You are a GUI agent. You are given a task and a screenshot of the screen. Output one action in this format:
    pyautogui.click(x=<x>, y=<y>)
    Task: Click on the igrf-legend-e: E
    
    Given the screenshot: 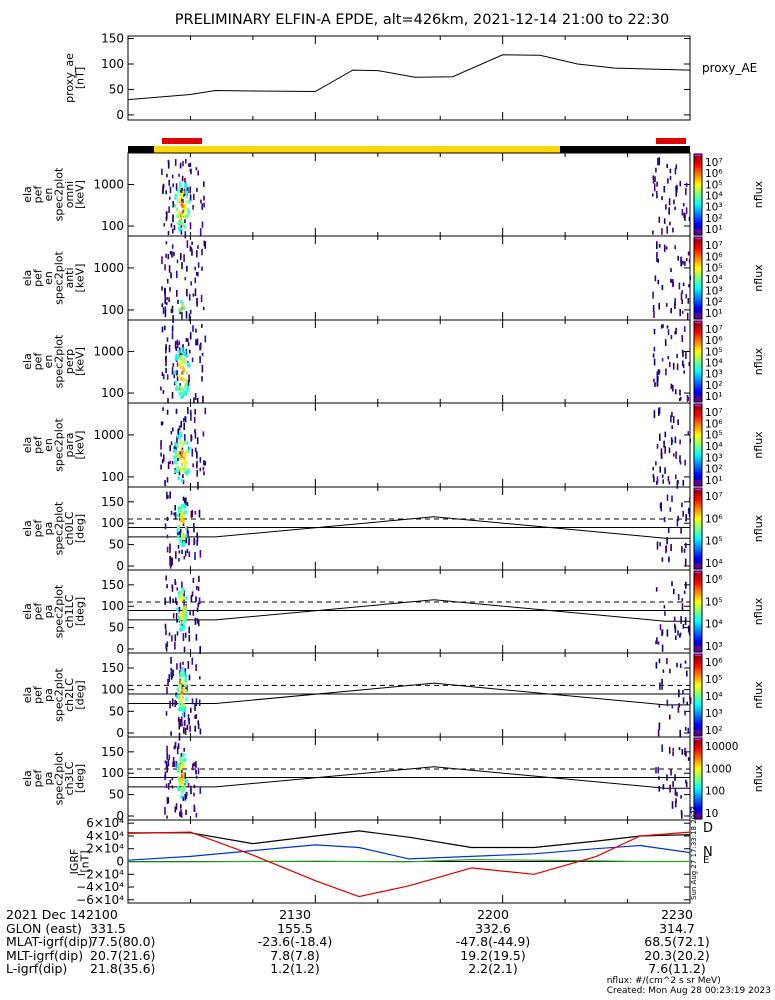 What is the action you would take?
    pyautogui.click(x=706, y=860)
    